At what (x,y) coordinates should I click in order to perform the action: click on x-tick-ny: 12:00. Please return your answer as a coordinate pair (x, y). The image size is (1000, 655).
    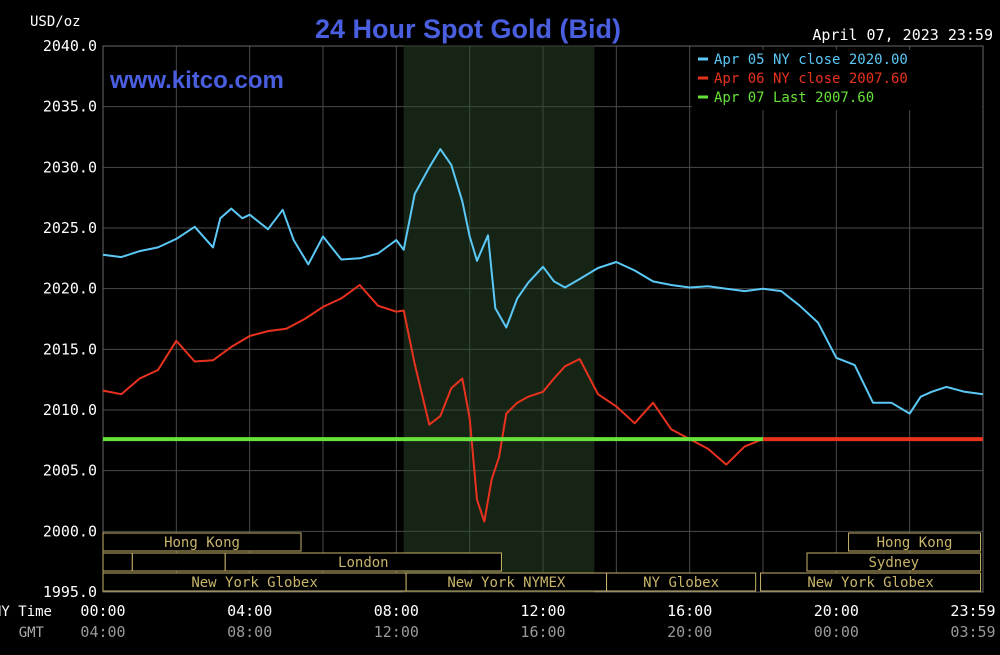
    Looking at the image, I should click on (542, 611).